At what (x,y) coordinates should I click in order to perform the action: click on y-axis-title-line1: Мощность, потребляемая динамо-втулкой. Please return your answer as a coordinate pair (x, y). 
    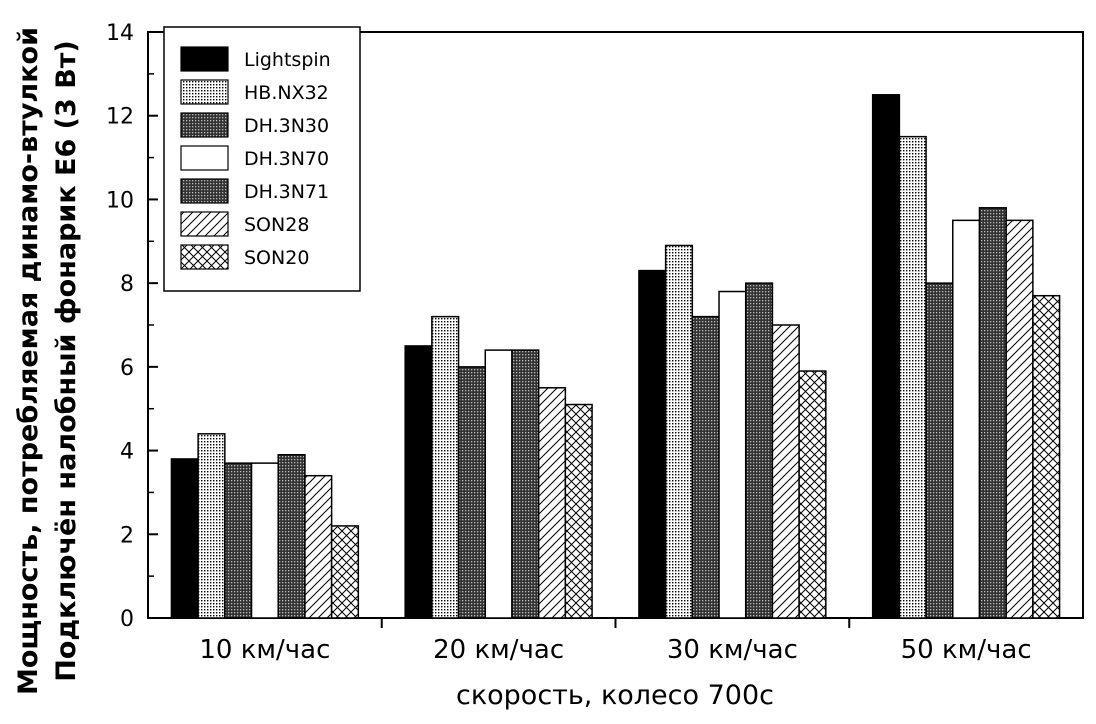
    Looking at the image, I should click on (28, 361).